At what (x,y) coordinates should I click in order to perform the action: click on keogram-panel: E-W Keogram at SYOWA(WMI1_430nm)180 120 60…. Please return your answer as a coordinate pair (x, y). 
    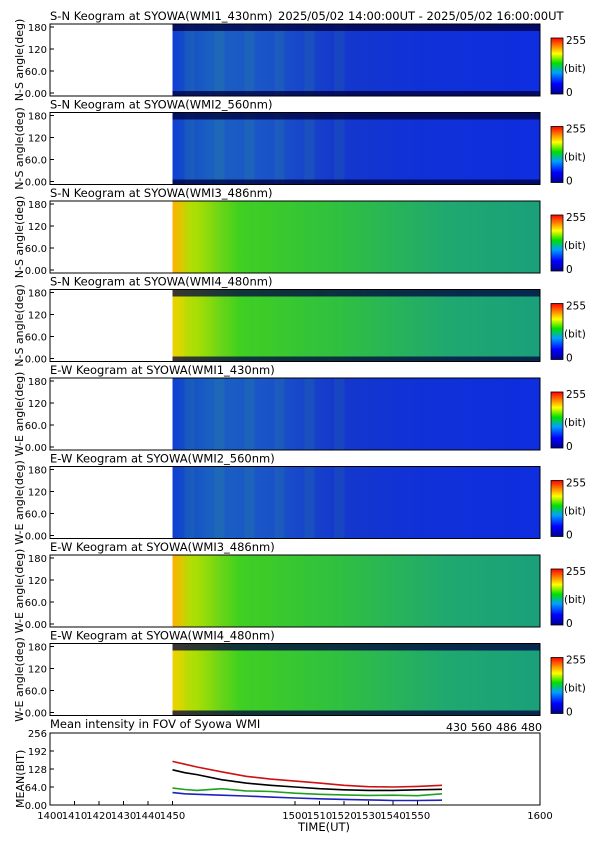
    Looking at the image, I should click on (299, 409).